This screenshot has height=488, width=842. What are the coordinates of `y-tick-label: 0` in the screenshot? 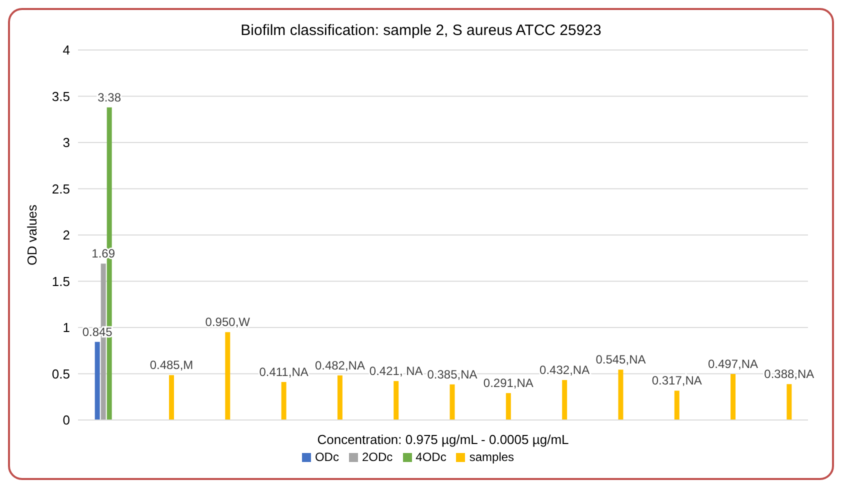 It's located at (66, 420).